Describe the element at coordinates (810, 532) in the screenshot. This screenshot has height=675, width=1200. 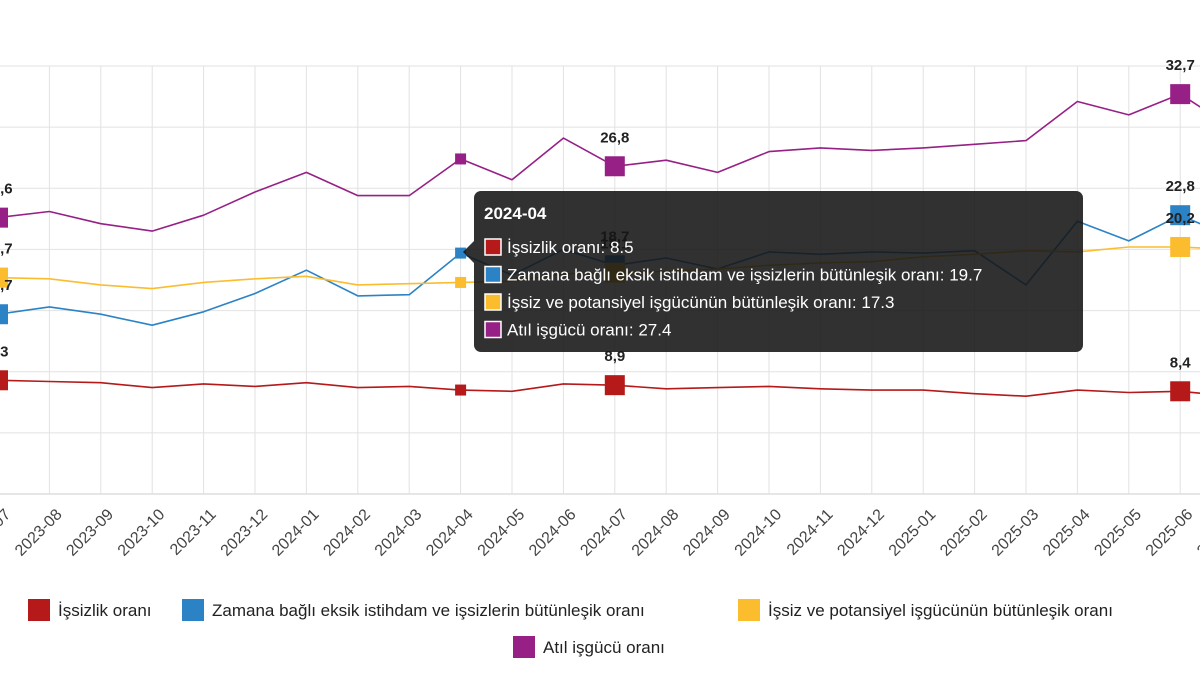
I see `x-tick-label: 2024-11` at that location.